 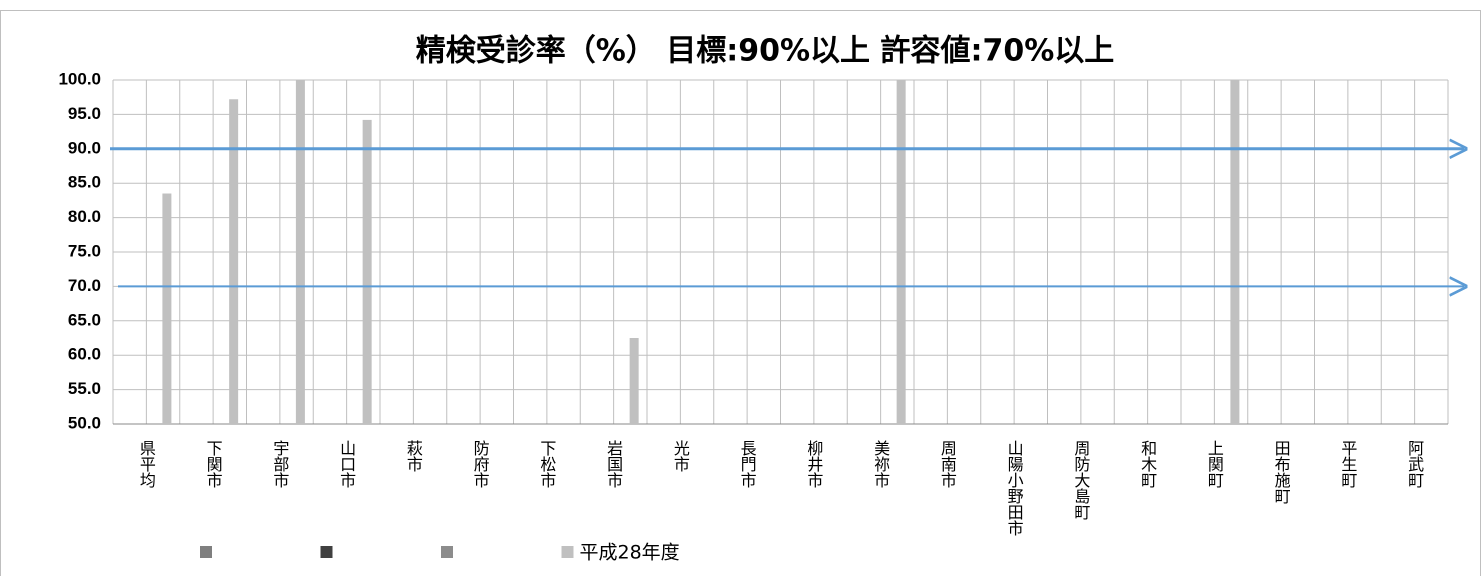 What do you see at coordinates (747, 464) in the screenshot?
I see `x-tick-label: 長門市` at bounding box center [747, 464].